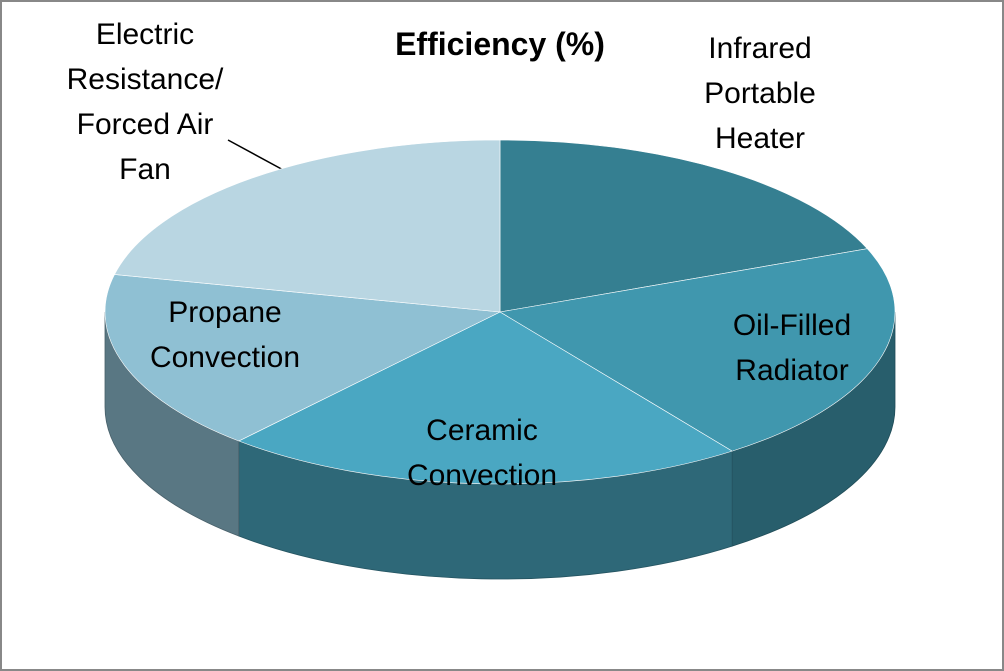  I want to click on chart-title: Efficiency (%), so click(500, 44).